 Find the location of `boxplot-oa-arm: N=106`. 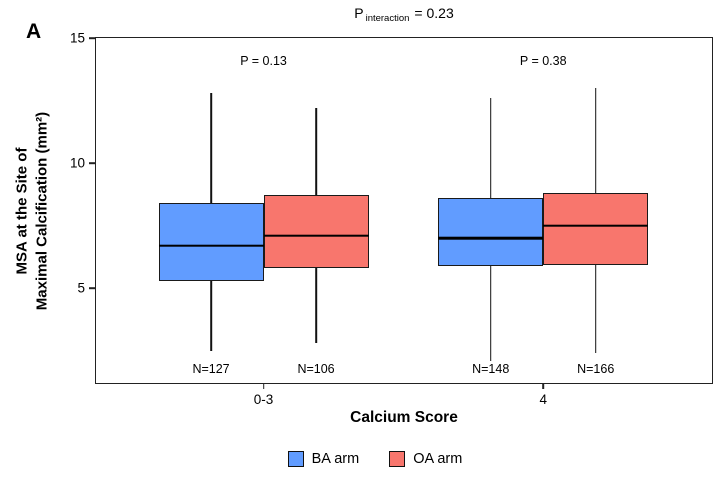

boxplot-oa-arm: N=106 is located at coordinates (316, 210).